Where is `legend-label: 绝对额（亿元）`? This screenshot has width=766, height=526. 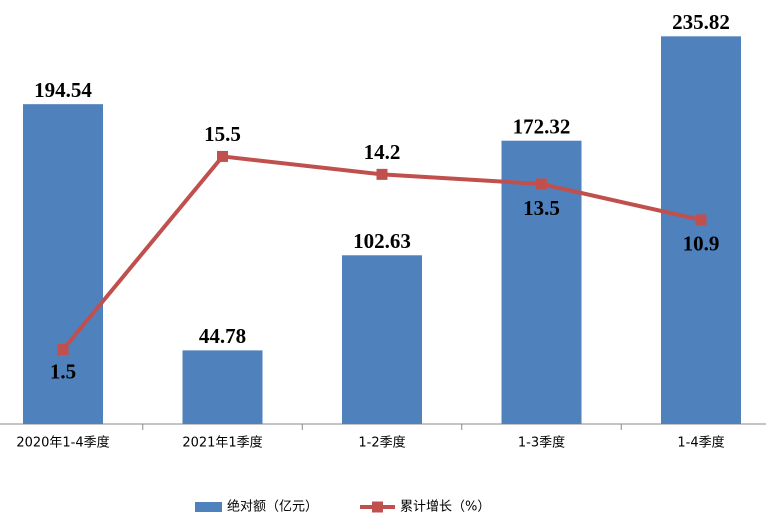 legend-label: 绝对额（亿元） is located at coordinates (272, 507).